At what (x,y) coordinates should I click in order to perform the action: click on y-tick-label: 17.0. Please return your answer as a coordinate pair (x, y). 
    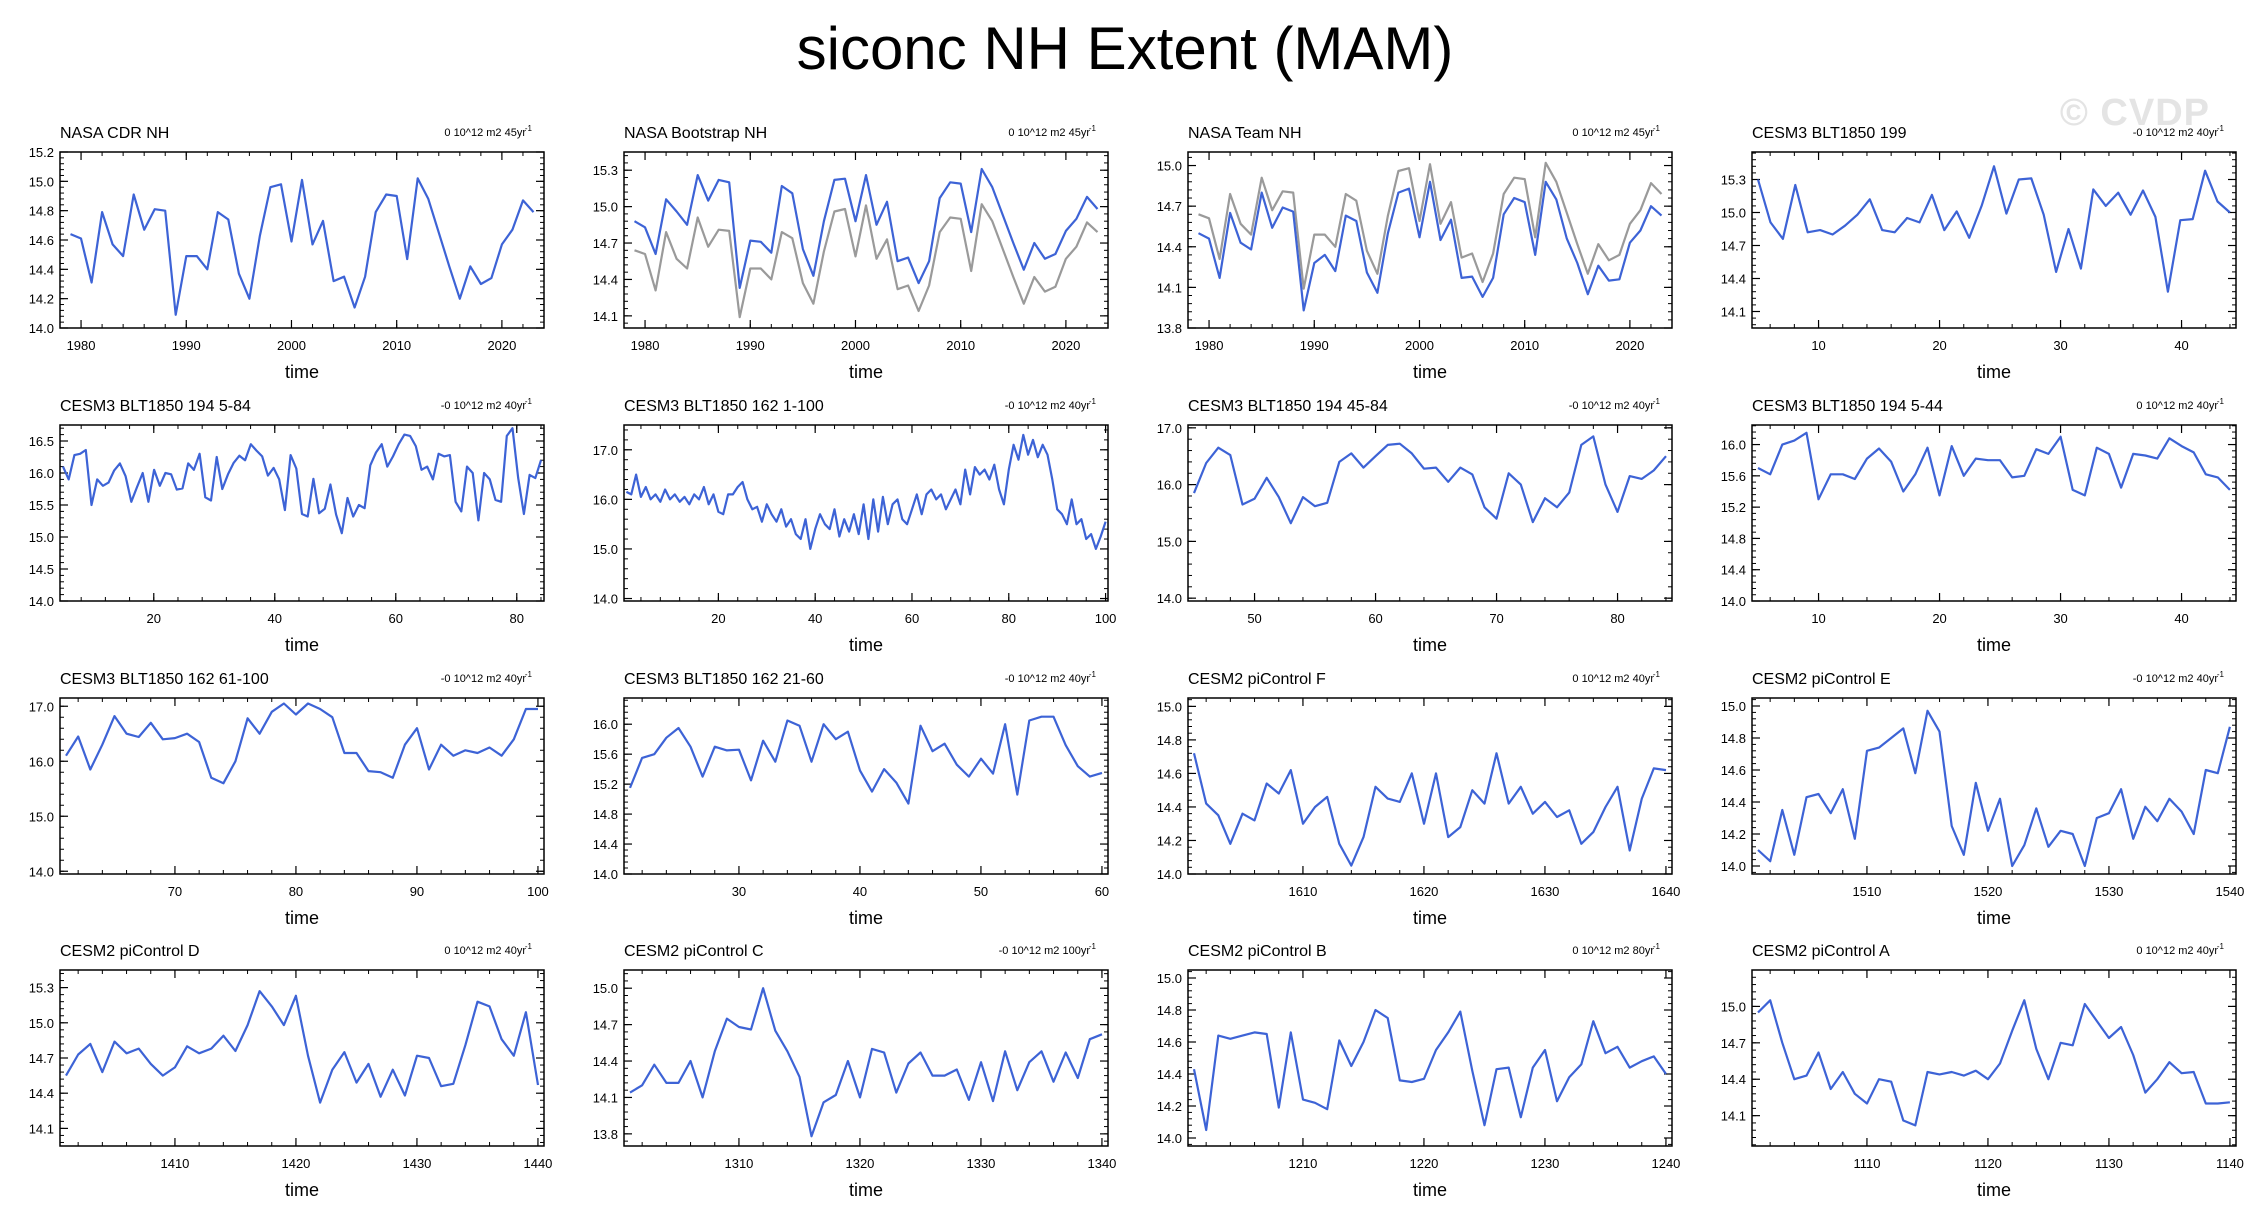
    Looking at the image, I should click on (605, 450).